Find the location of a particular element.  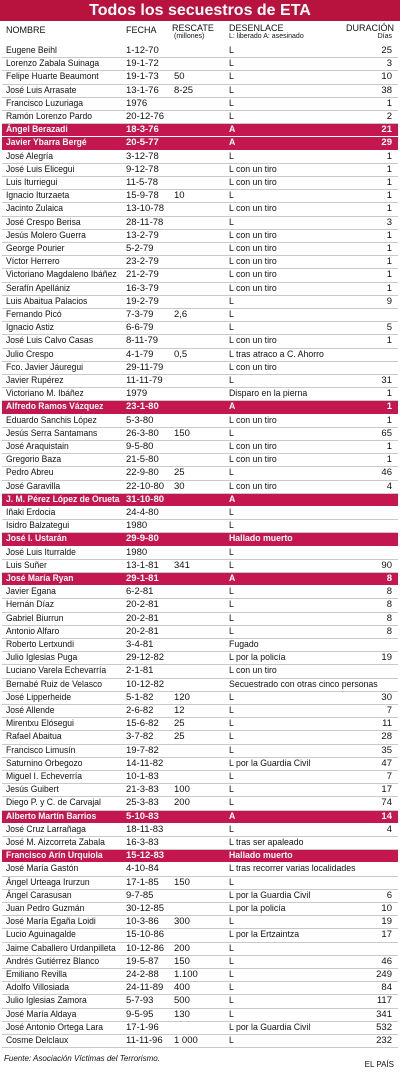

cell-outcome: L por la Guardia Civil is located at coordinates (270, 763).